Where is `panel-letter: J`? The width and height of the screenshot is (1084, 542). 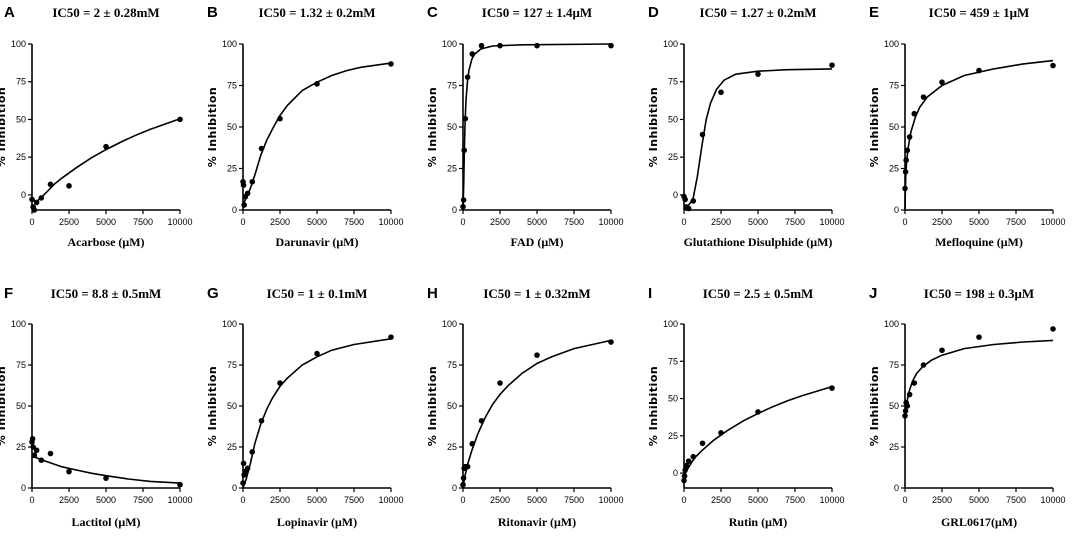 panel-letter: J is located at coordinates (873, 293).